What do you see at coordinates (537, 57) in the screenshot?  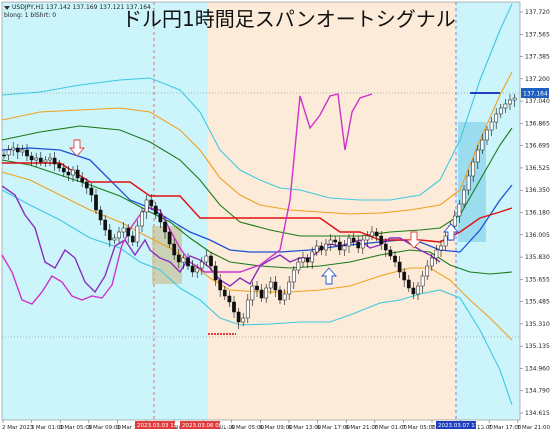 I see `price-label: 137.385` at bounding box center [537, 57].